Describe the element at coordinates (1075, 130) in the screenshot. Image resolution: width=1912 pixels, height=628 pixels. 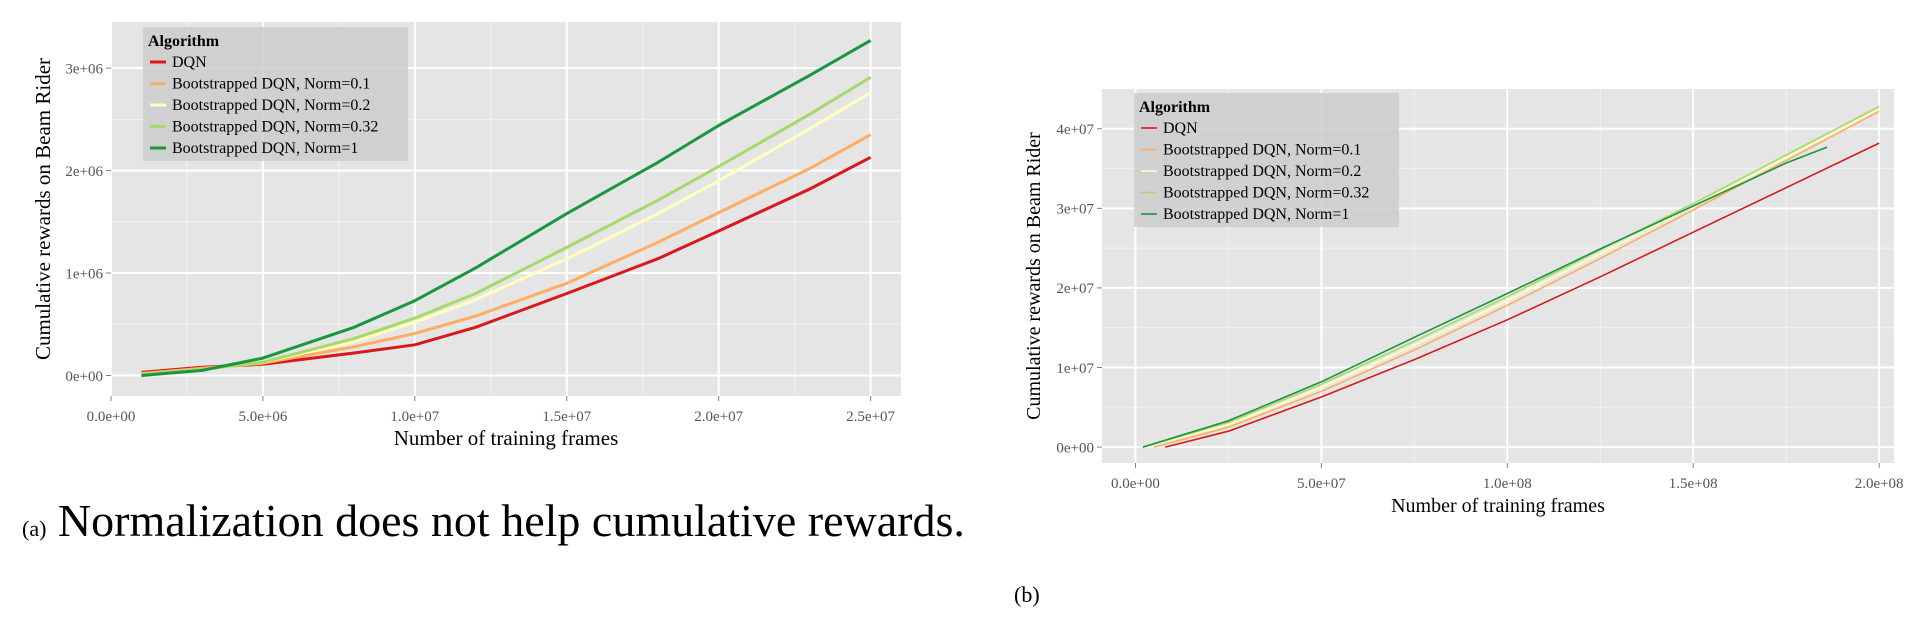
I see `y-tick-label: 4e+07` at that location.